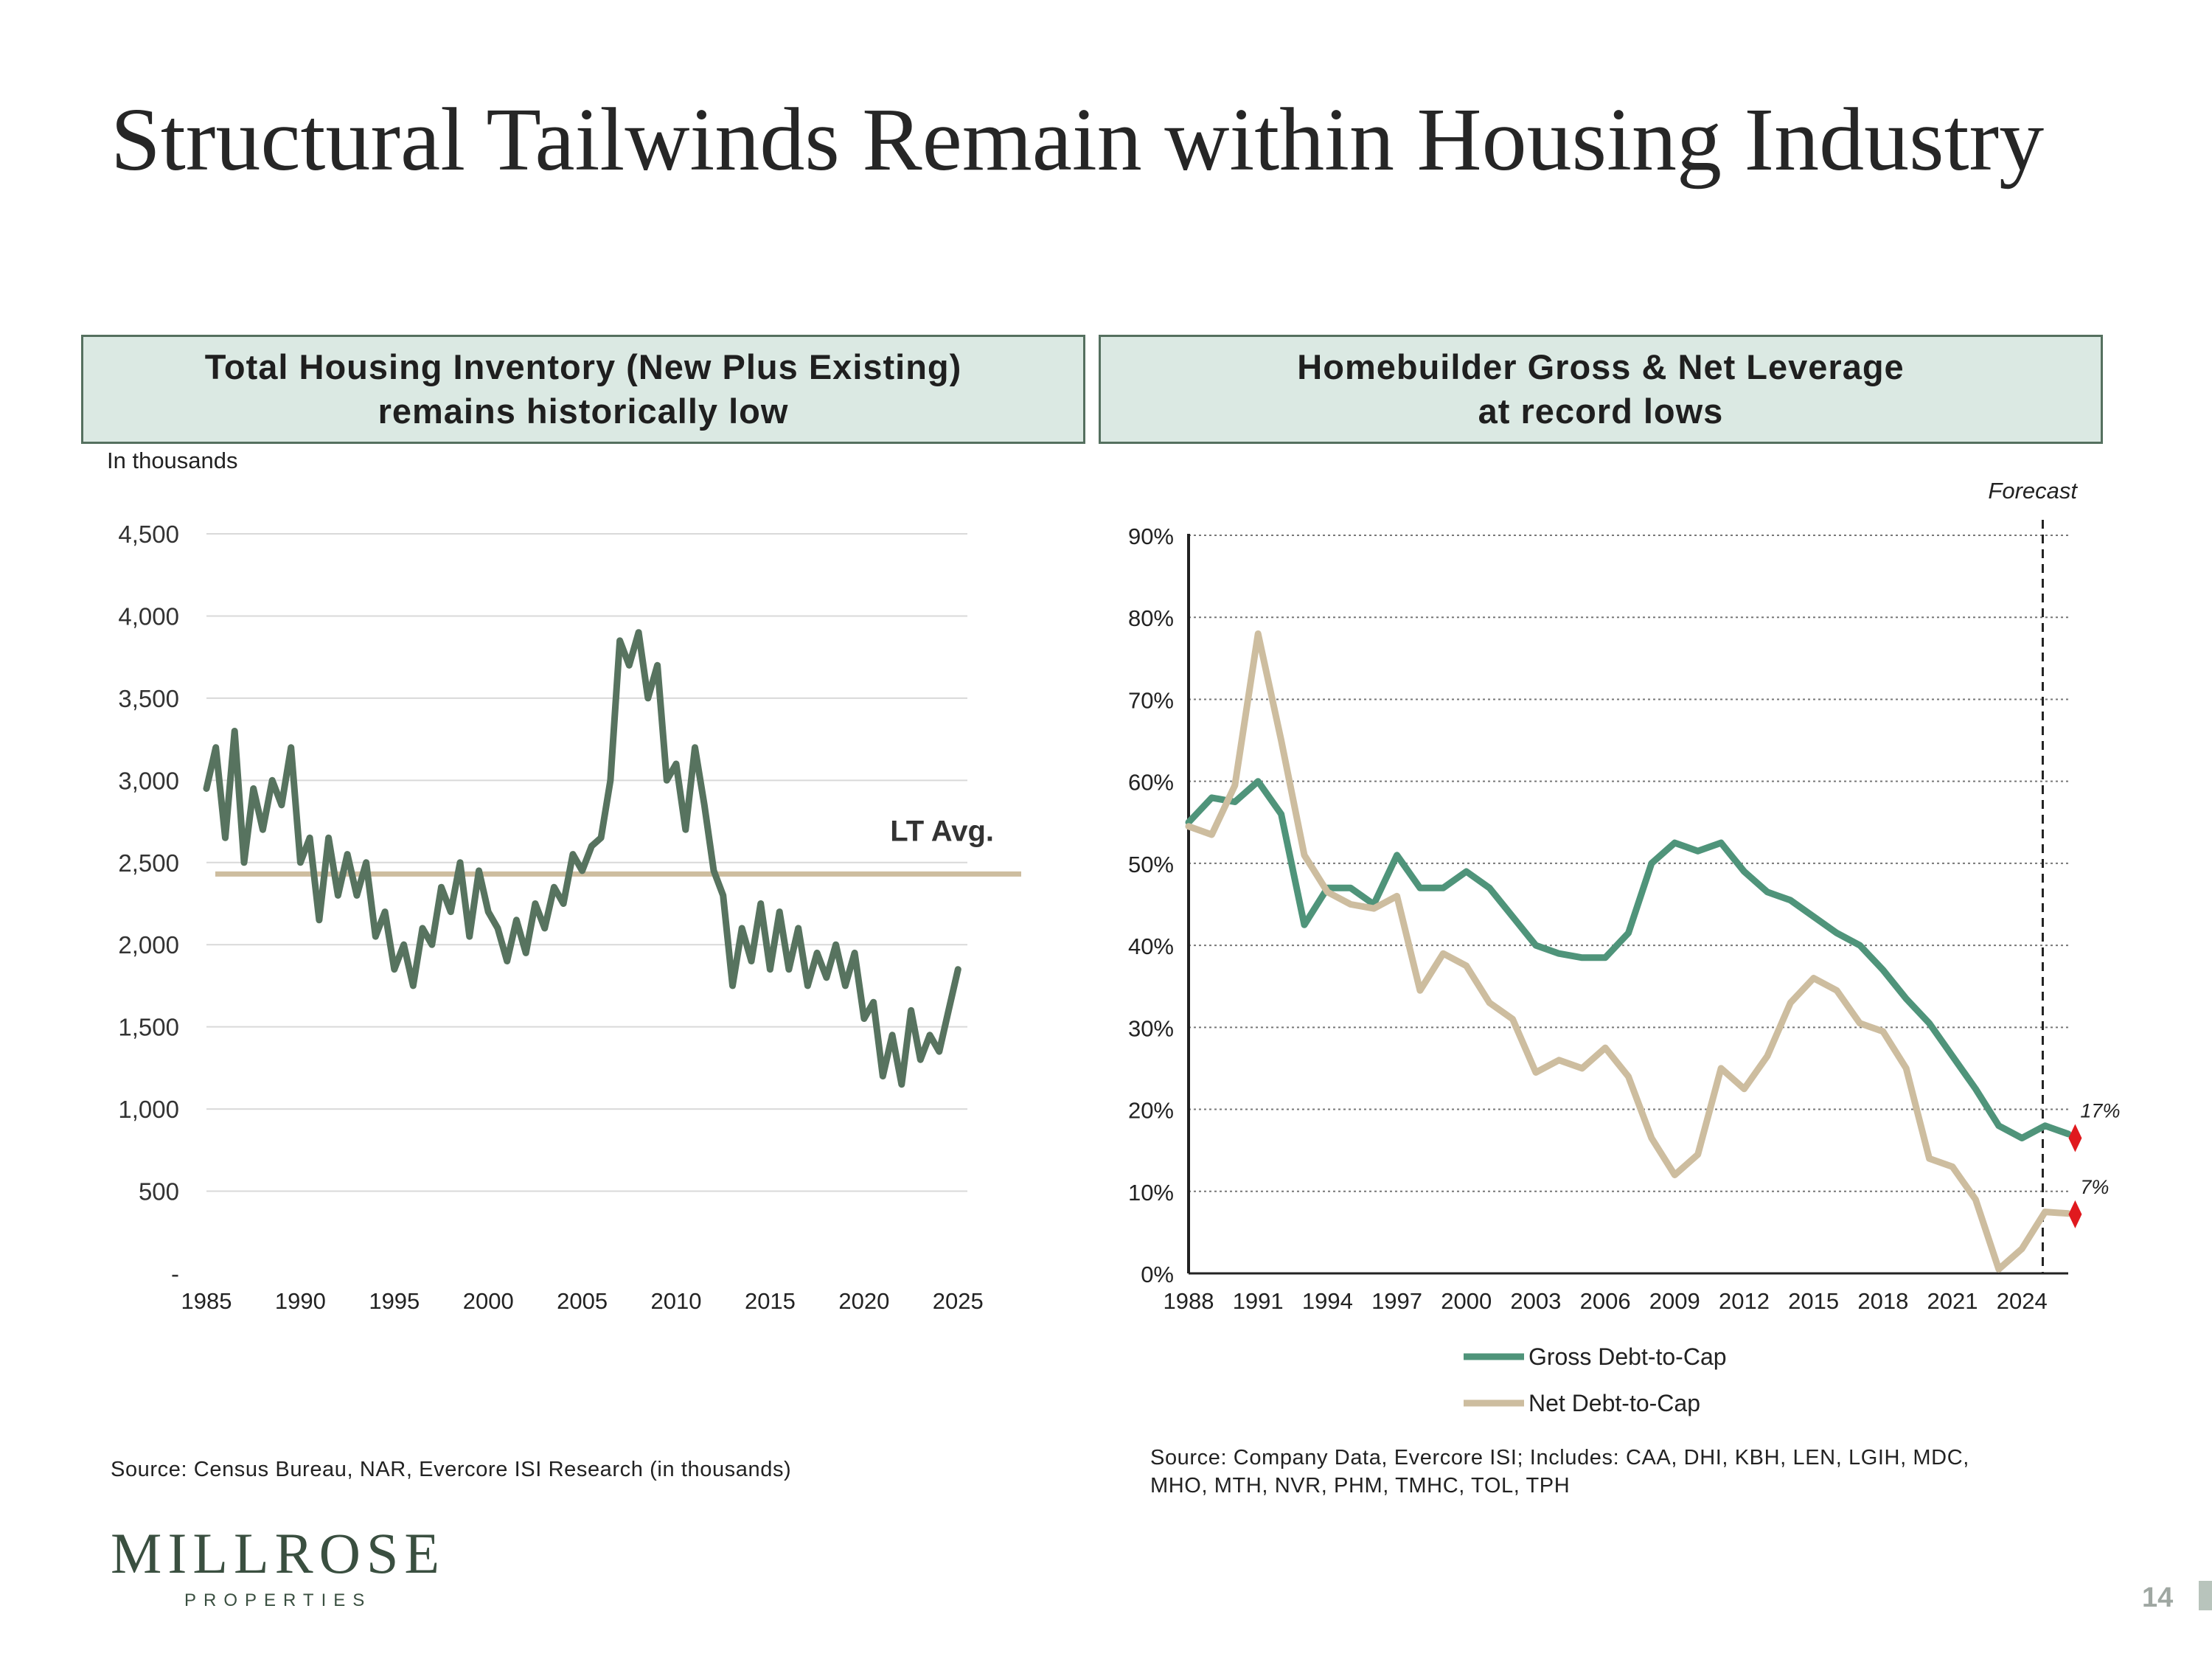  I want to click on y-tick-label: 90%, so click(1151, 536).